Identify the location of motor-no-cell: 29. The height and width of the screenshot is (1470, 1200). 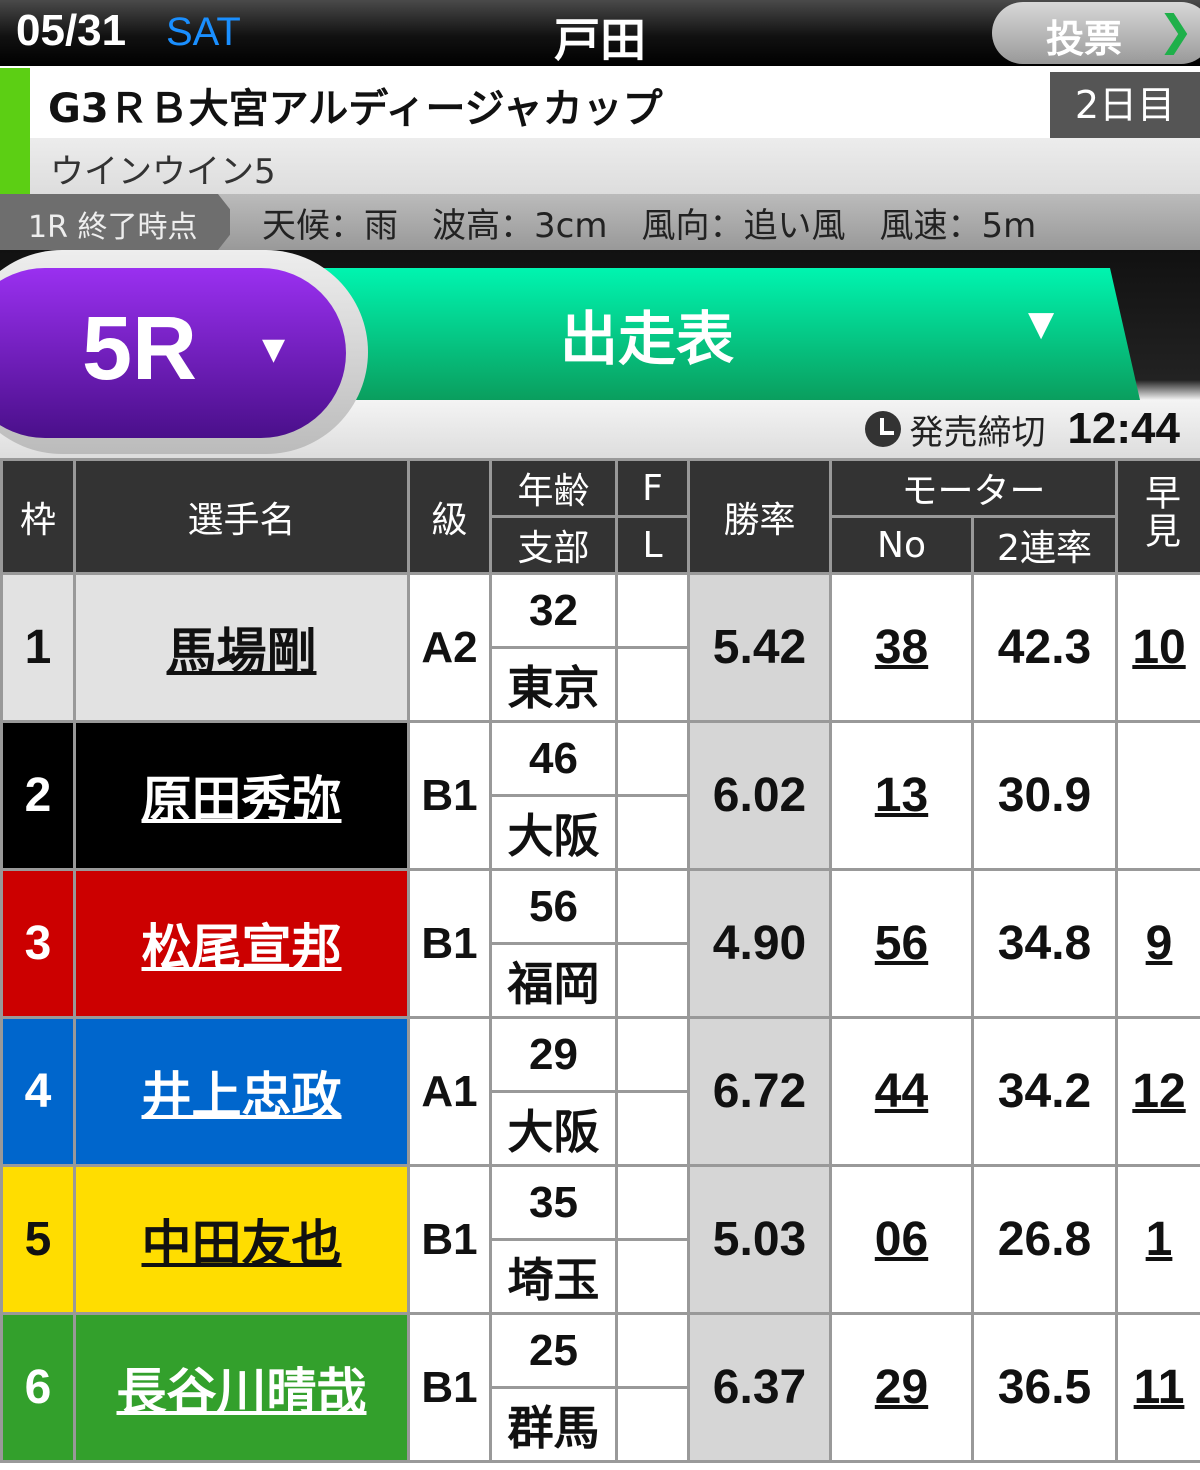
(901, 1387).